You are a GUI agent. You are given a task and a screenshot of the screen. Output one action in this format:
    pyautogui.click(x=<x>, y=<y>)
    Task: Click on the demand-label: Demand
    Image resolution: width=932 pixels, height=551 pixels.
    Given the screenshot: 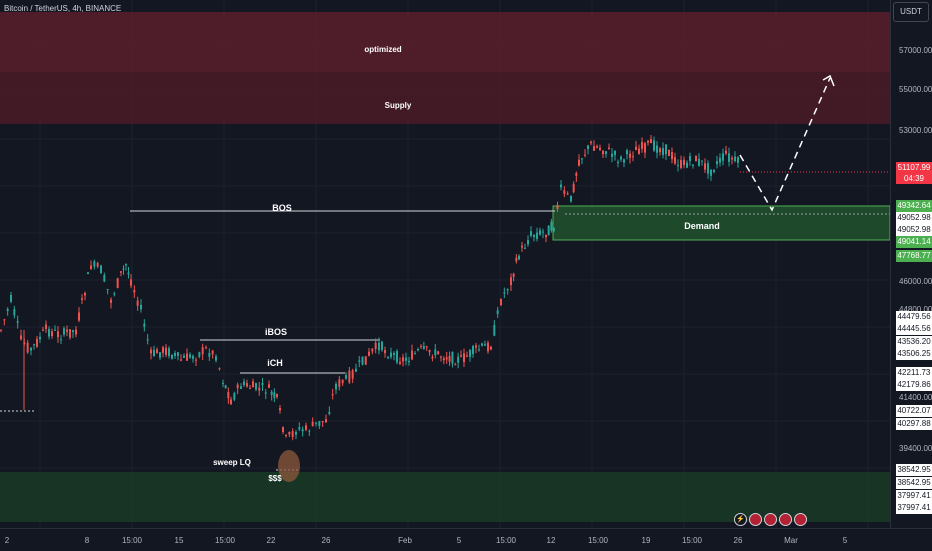 What is the action you would take?
    pyautogui.click(x=702, y=226)
    